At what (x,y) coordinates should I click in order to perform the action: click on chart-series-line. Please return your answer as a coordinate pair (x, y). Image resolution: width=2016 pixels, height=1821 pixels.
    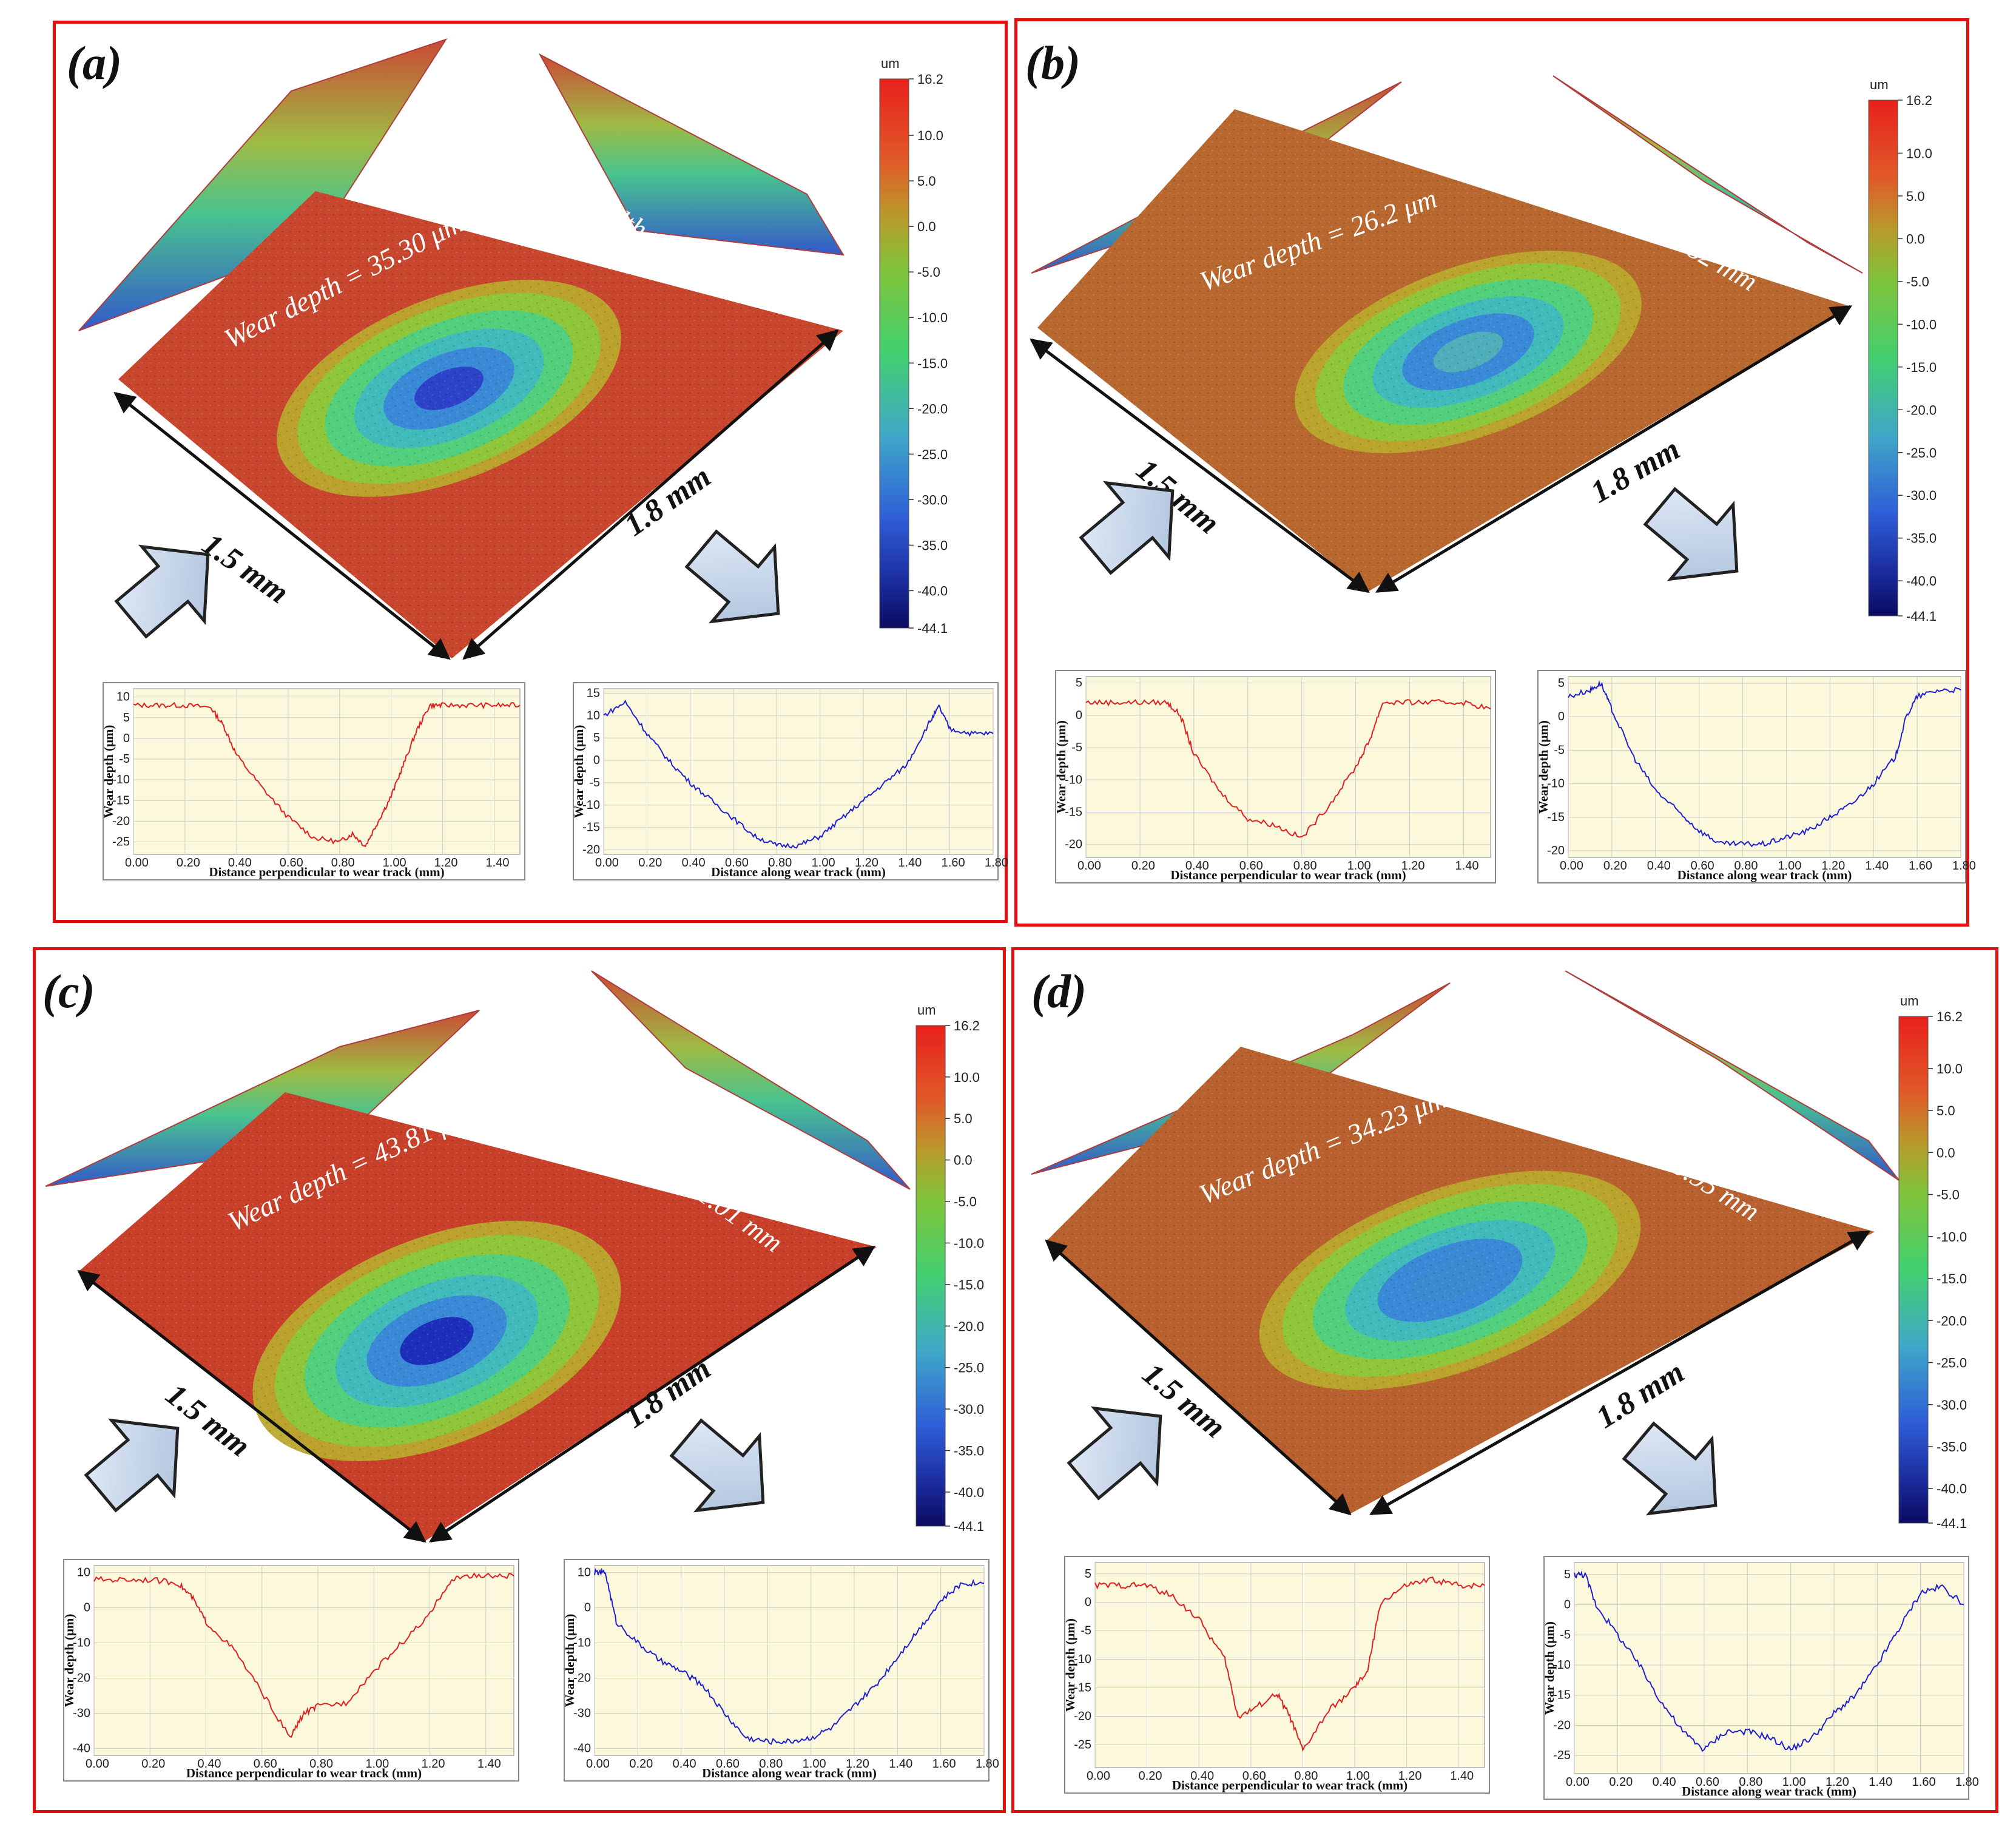
    Looking at the image, I should click on (1764, 764).